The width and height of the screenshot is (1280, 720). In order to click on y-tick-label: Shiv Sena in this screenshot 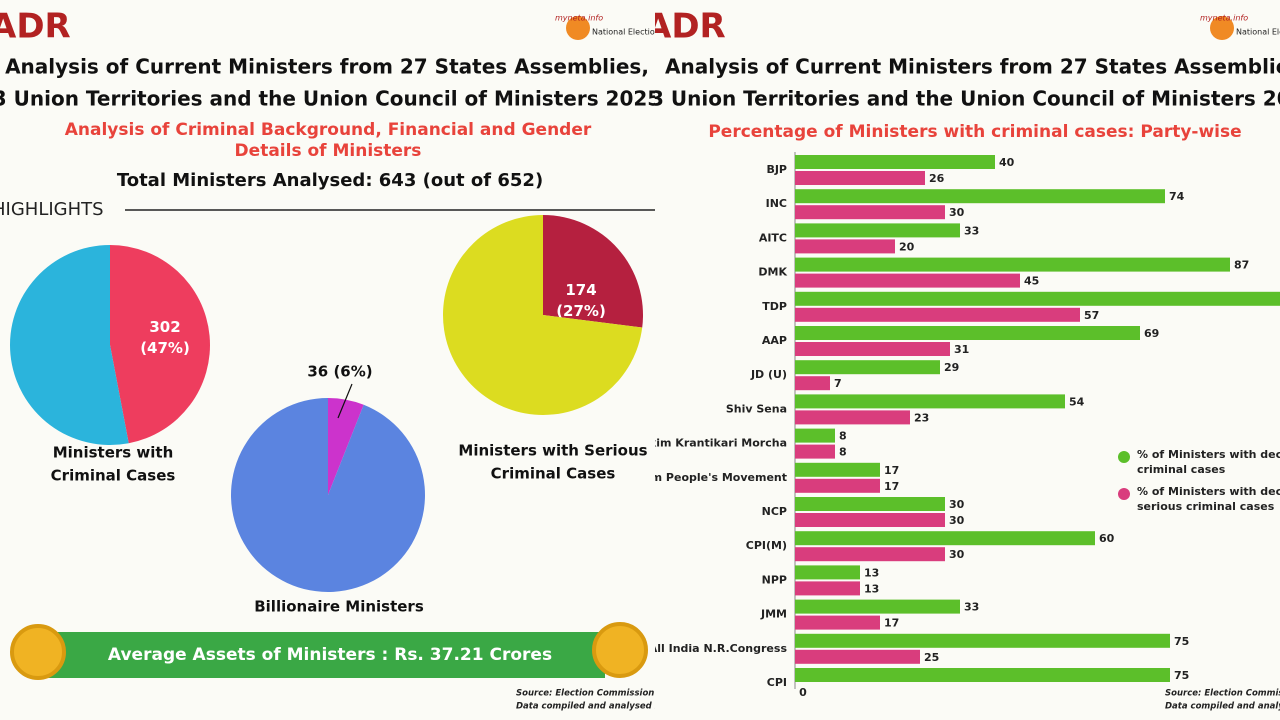, I will do `click(756, 408)`.